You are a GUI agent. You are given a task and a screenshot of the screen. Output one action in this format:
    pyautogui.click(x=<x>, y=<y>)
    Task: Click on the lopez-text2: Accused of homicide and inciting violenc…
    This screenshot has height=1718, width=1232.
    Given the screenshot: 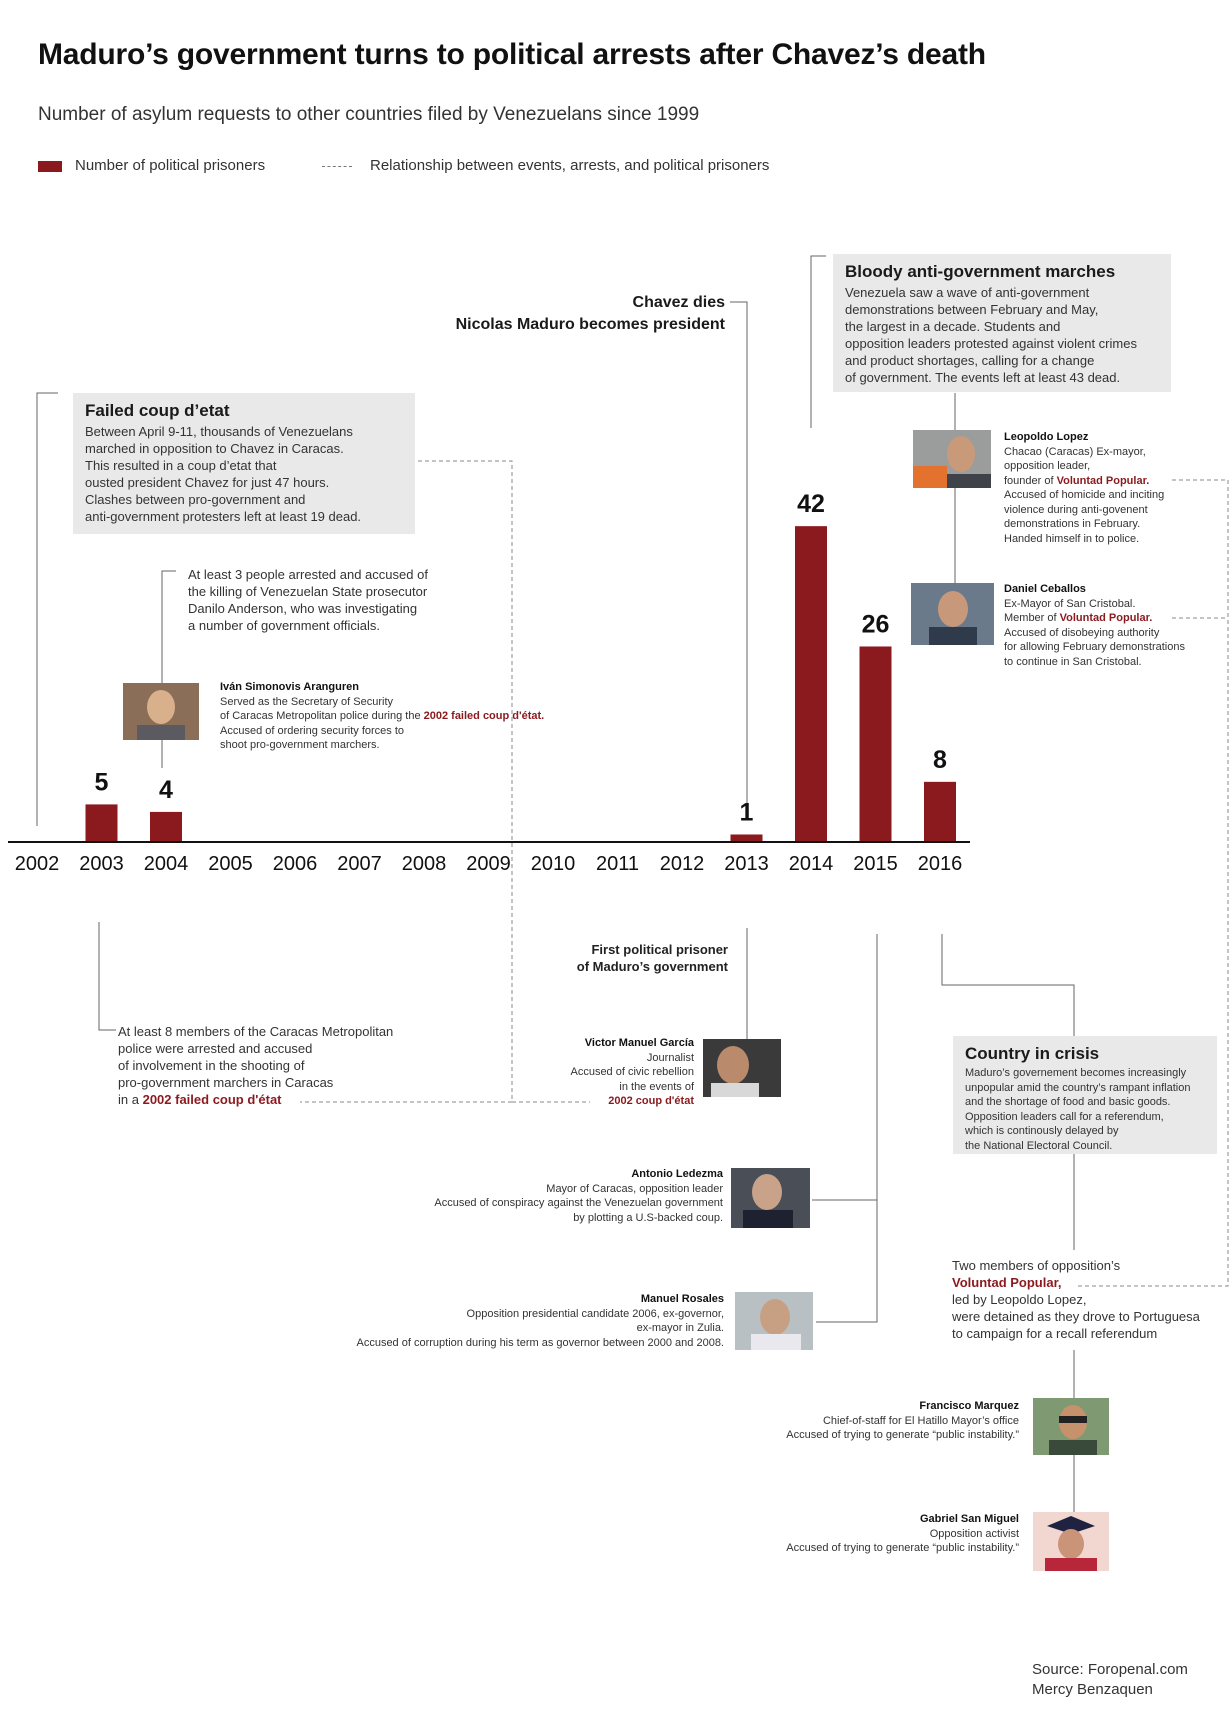 What is the action you would take?
    pyautogui.click(x=1084, y=517)
    